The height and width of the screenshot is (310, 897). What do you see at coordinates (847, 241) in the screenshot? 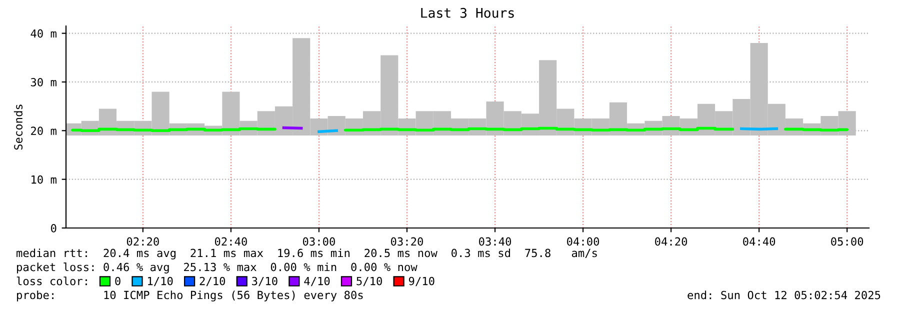
I see `x-tick-label: 05:00` at bounding box center [847, 241].